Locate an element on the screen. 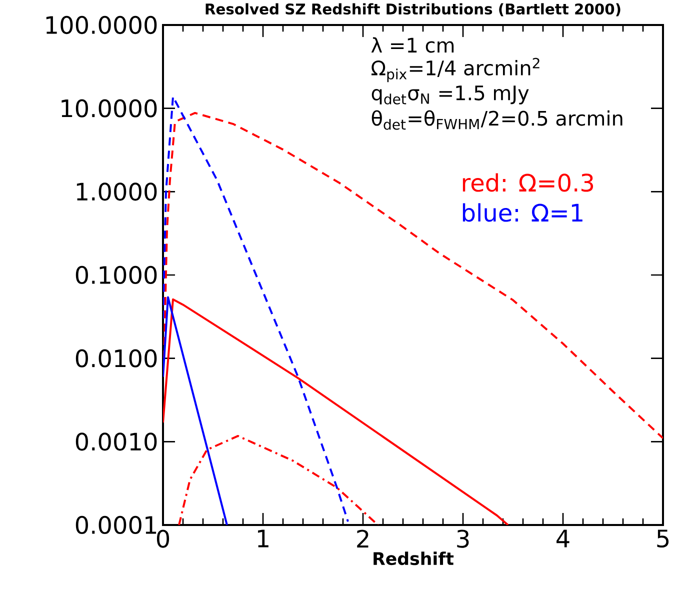 Image resolution: width=686 pixels, height=595 pixels. y-tick-label: 0.1000 is located at coordinates (116, 275).